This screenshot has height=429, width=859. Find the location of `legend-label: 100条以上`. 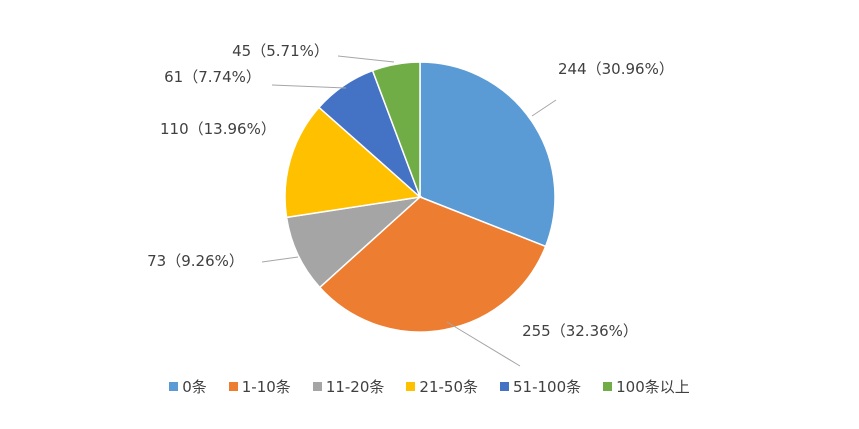

legend-label: 100条以上 is located at coordinates (653, 387).